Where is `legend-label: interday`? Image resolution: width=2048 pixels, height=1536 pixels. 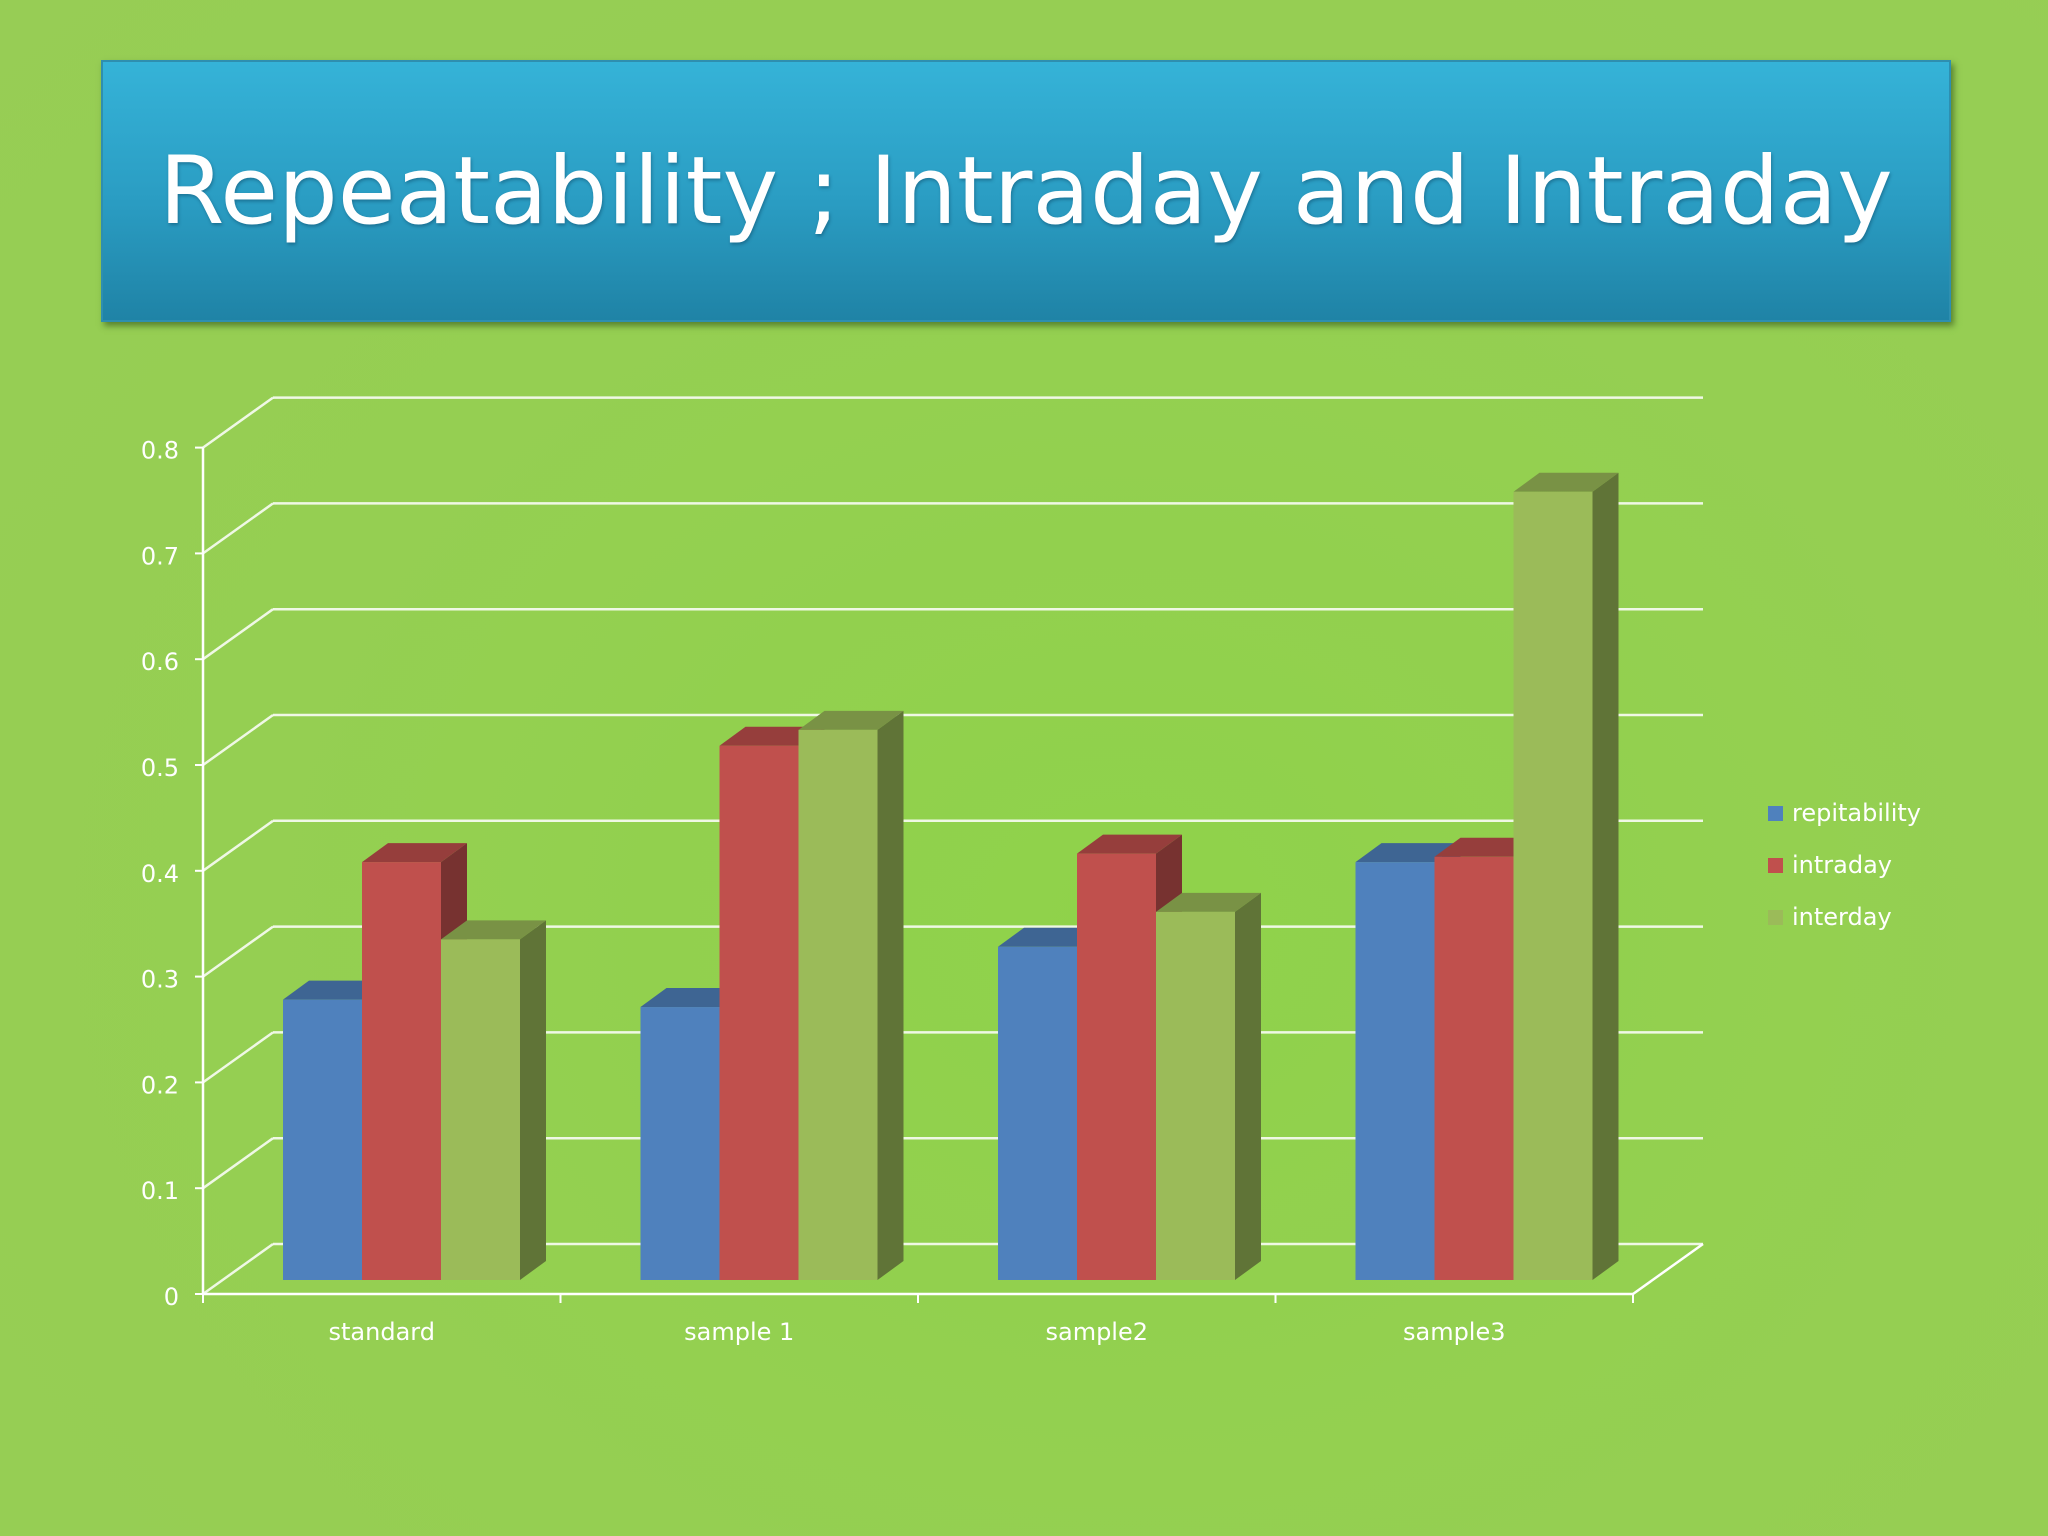 legend-label: interday is located at coordinates (1842, 917).